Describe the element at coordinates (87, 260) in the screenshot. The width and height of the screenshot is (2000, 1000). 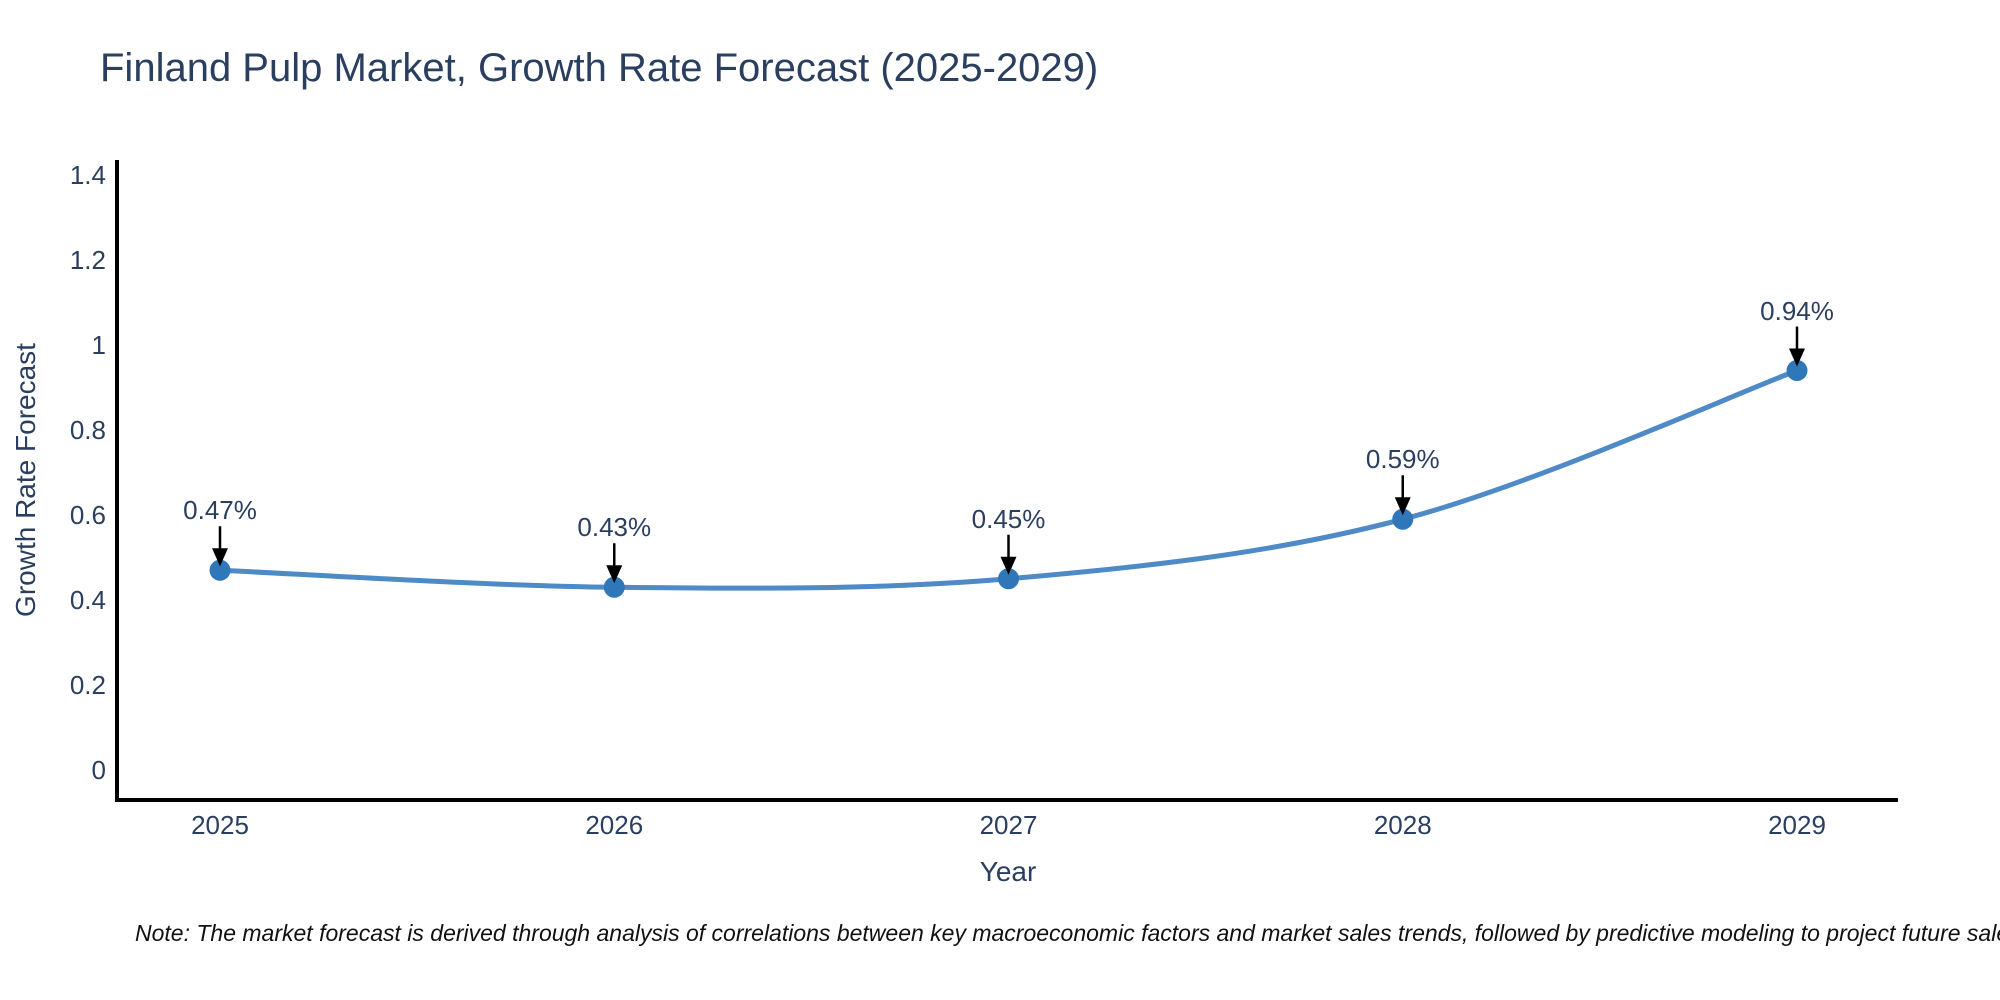
I see `y-tick-label: 1.2` at that location.